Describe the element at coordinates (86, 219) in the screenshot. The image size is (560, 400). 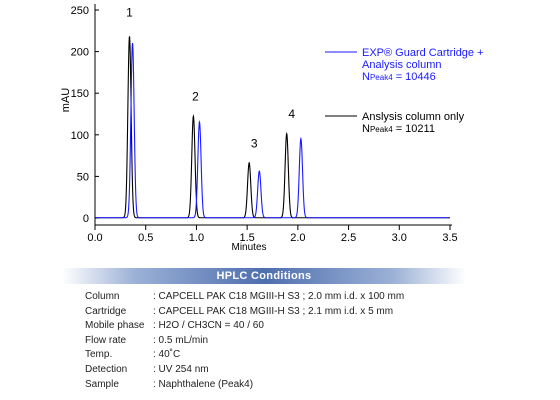
I see `y-tick-label: 0` at that location.